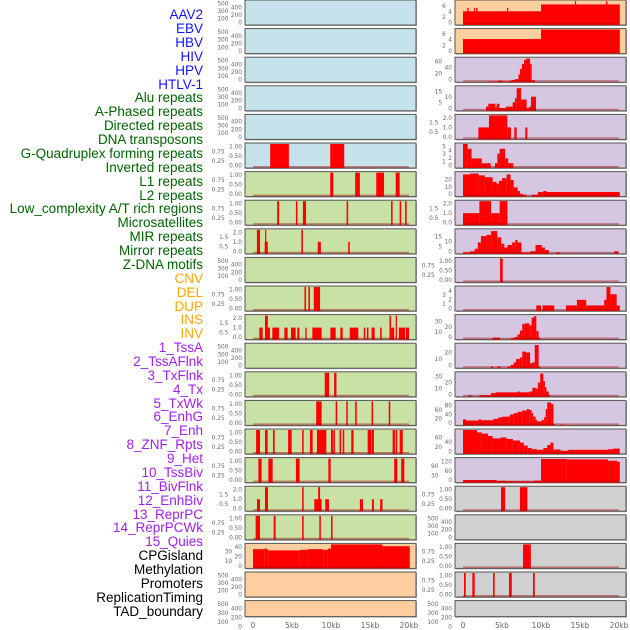 The width and height of the screenshot is (630, 630). What do you see at coordinates (439, 63) in the screenshot?
I see `y-tick-label: 60` at bounding box center [439, 63].